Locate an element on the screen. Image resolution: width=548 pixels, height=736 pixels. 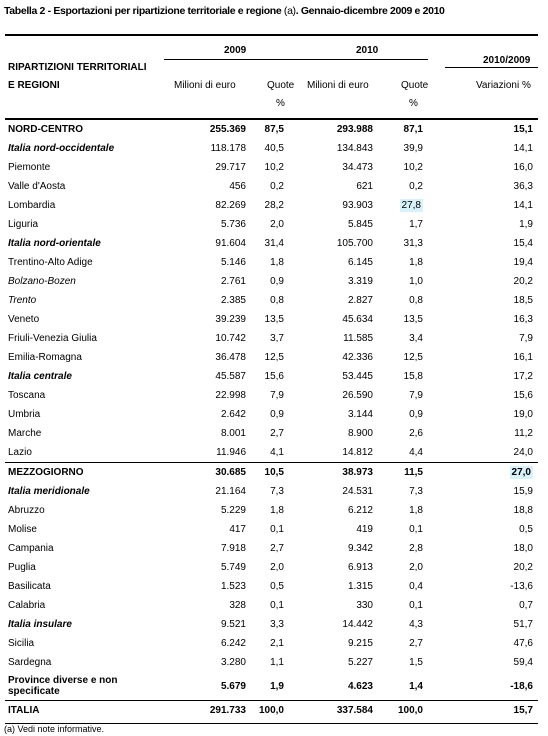
cell-quote-2009: 12,5 is located at coordinates (274, 357).